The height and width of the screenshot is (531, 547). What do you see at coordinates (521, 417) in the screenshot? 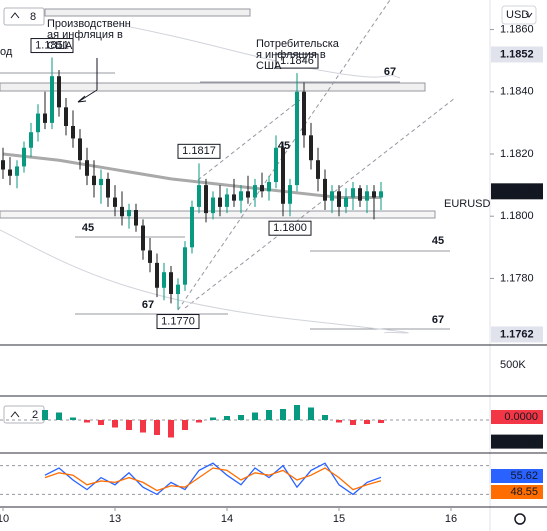
I see `indicator-badge-label: 0.0000` at bounding box center [521, 417].